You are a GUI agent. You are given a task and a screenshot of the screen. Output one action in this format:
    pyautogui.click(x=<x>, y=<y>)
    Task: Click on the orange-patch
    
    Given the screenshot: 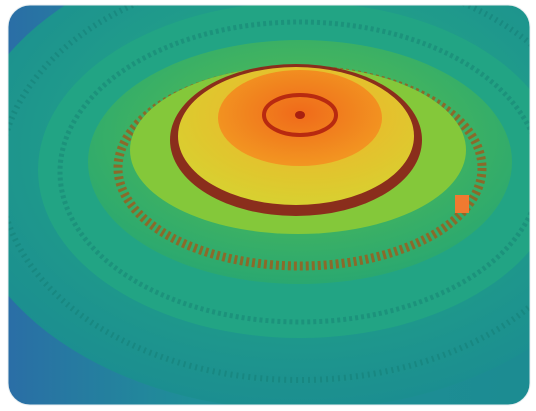 What is the action you would take?
    pyautogui.click(x=462, y=204)
    